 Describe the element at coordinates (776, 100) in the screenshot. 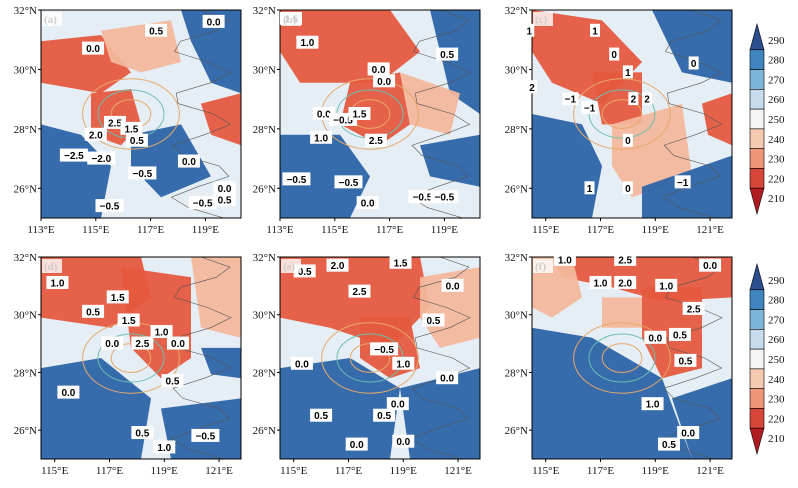

I see `colorbar-tick: 260` at that location.